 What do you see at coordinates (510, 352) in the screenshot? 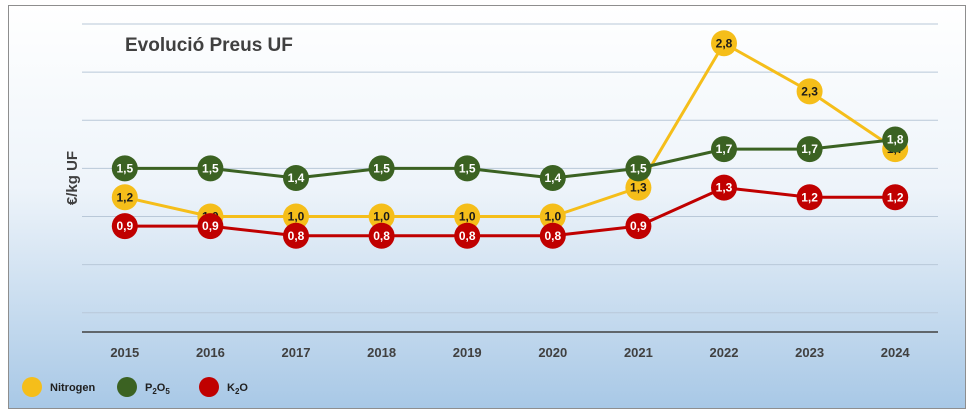
I see `x-axis-ticks: 2015 2016 2017 2018 2019 2020 2021 2022 2023 2024` at bounding box center [510, 352].